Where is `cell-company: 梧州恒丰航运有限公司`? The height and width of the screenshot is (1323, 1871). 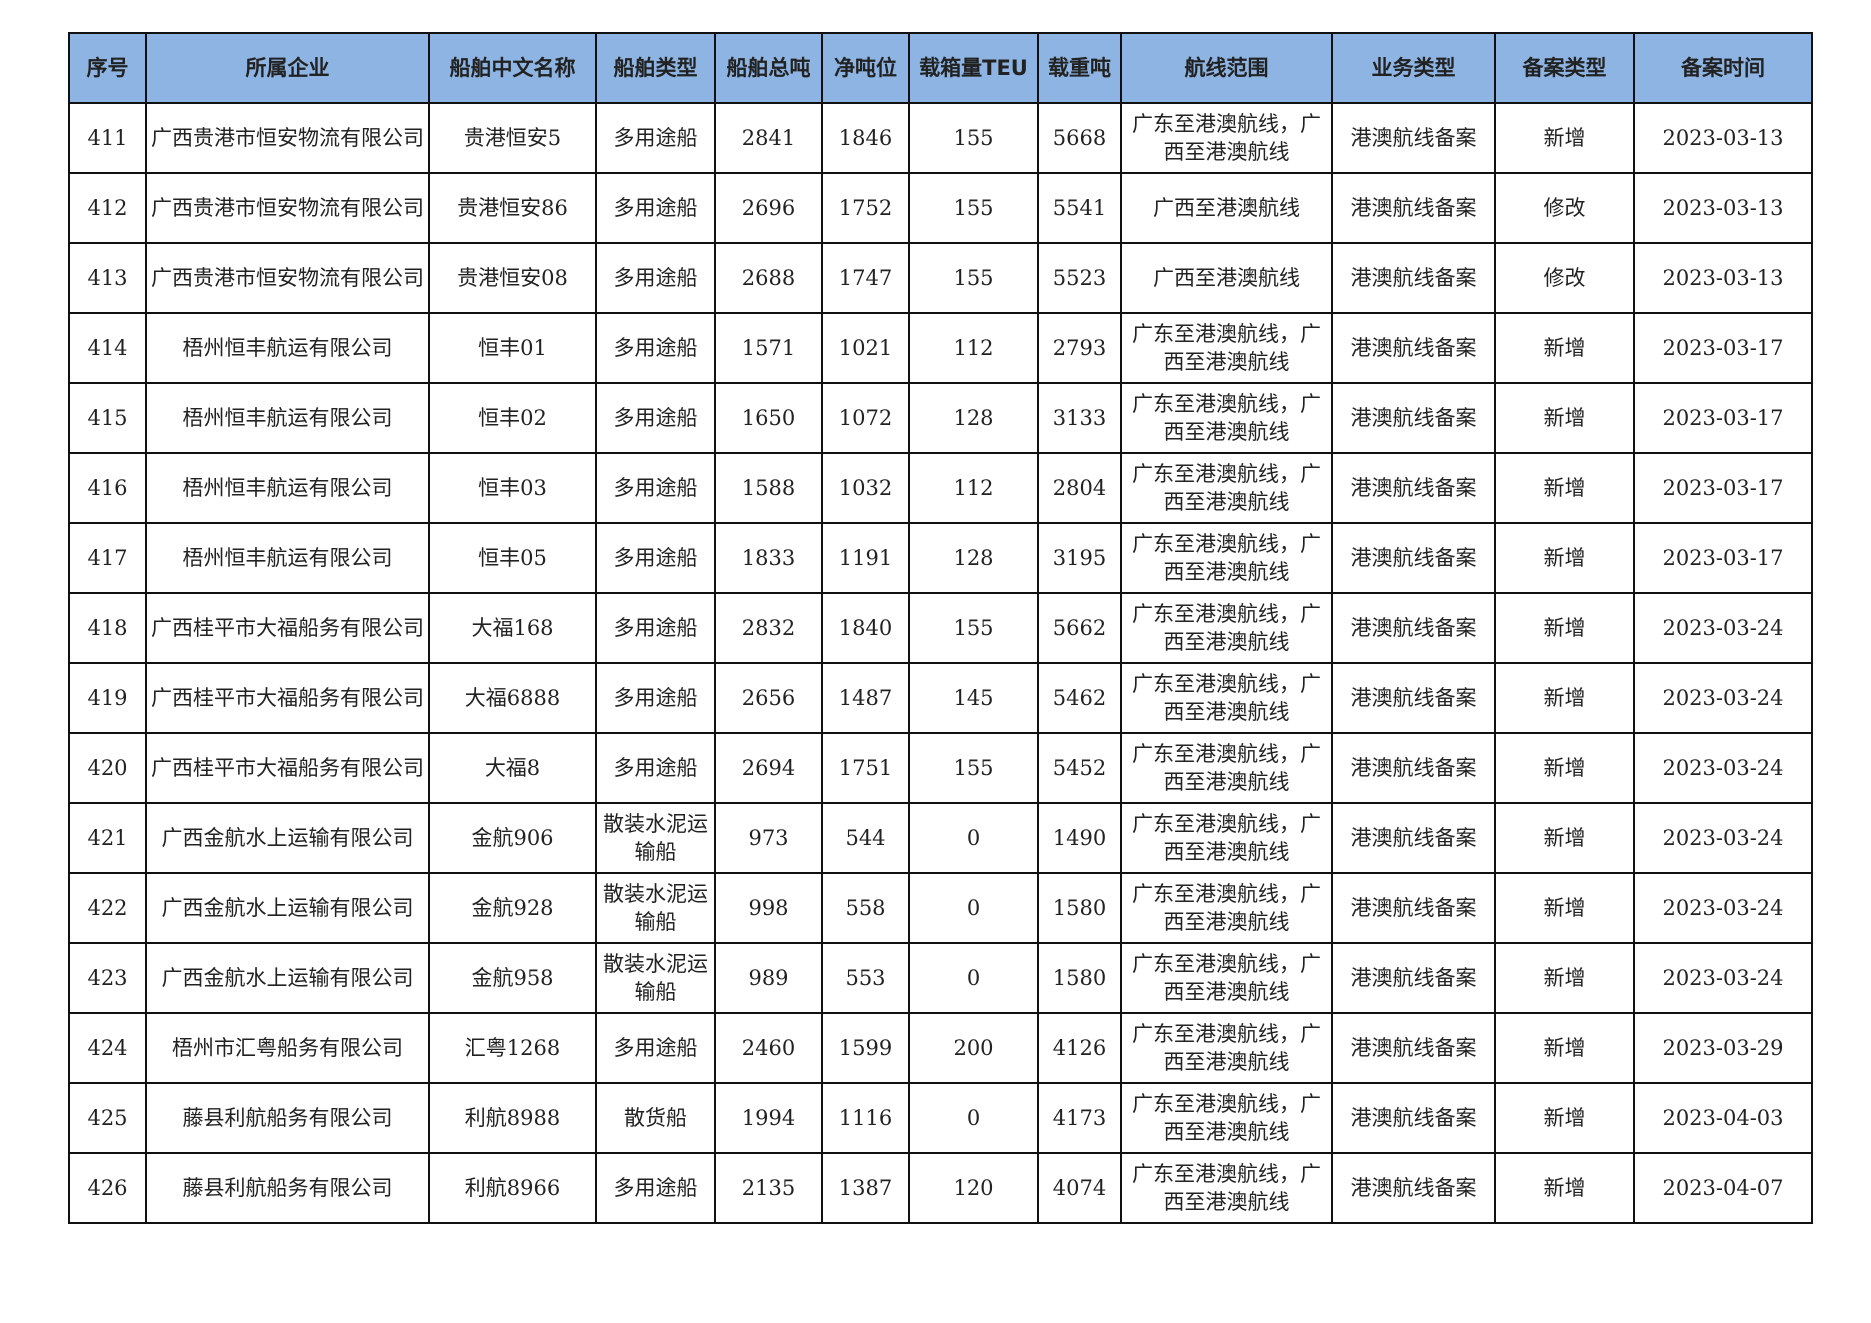 cell-company: 梧州恒丰航运有限公司 is located at coordinates (287, 558).